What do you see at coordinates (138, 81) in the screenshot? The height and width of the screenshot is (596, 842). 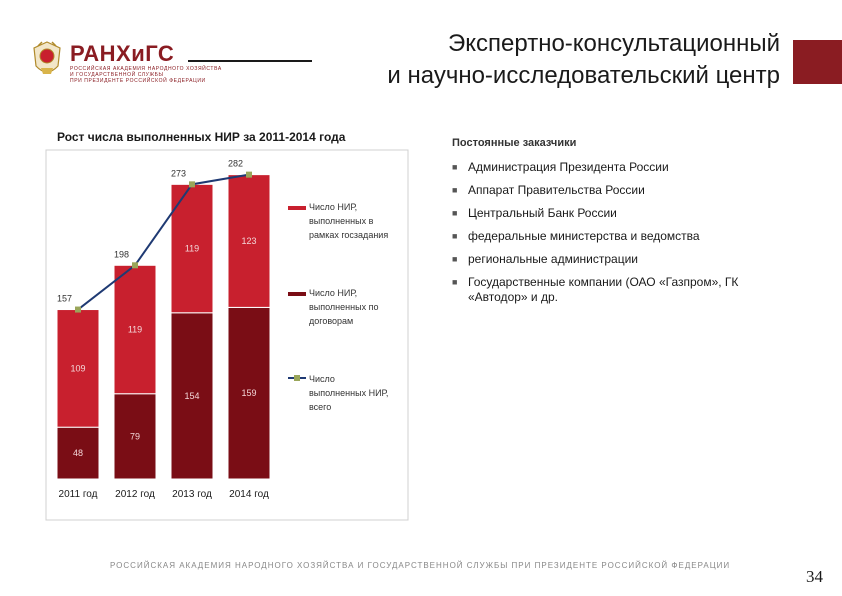 I see `logo-subtext-3: ПРИ ПРЕЗИДЕНТЕ РОССИЙСКОЙ ФЕДЕРАЦИИ` at bounding box center [138, 81].